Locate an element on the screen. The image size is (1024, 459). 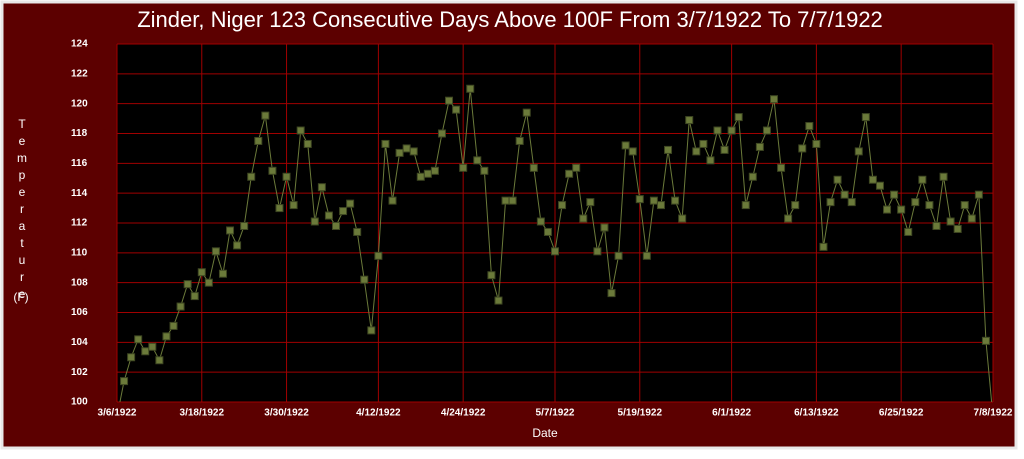
y-tick-label: 120 is located at coordinates (79, 103).